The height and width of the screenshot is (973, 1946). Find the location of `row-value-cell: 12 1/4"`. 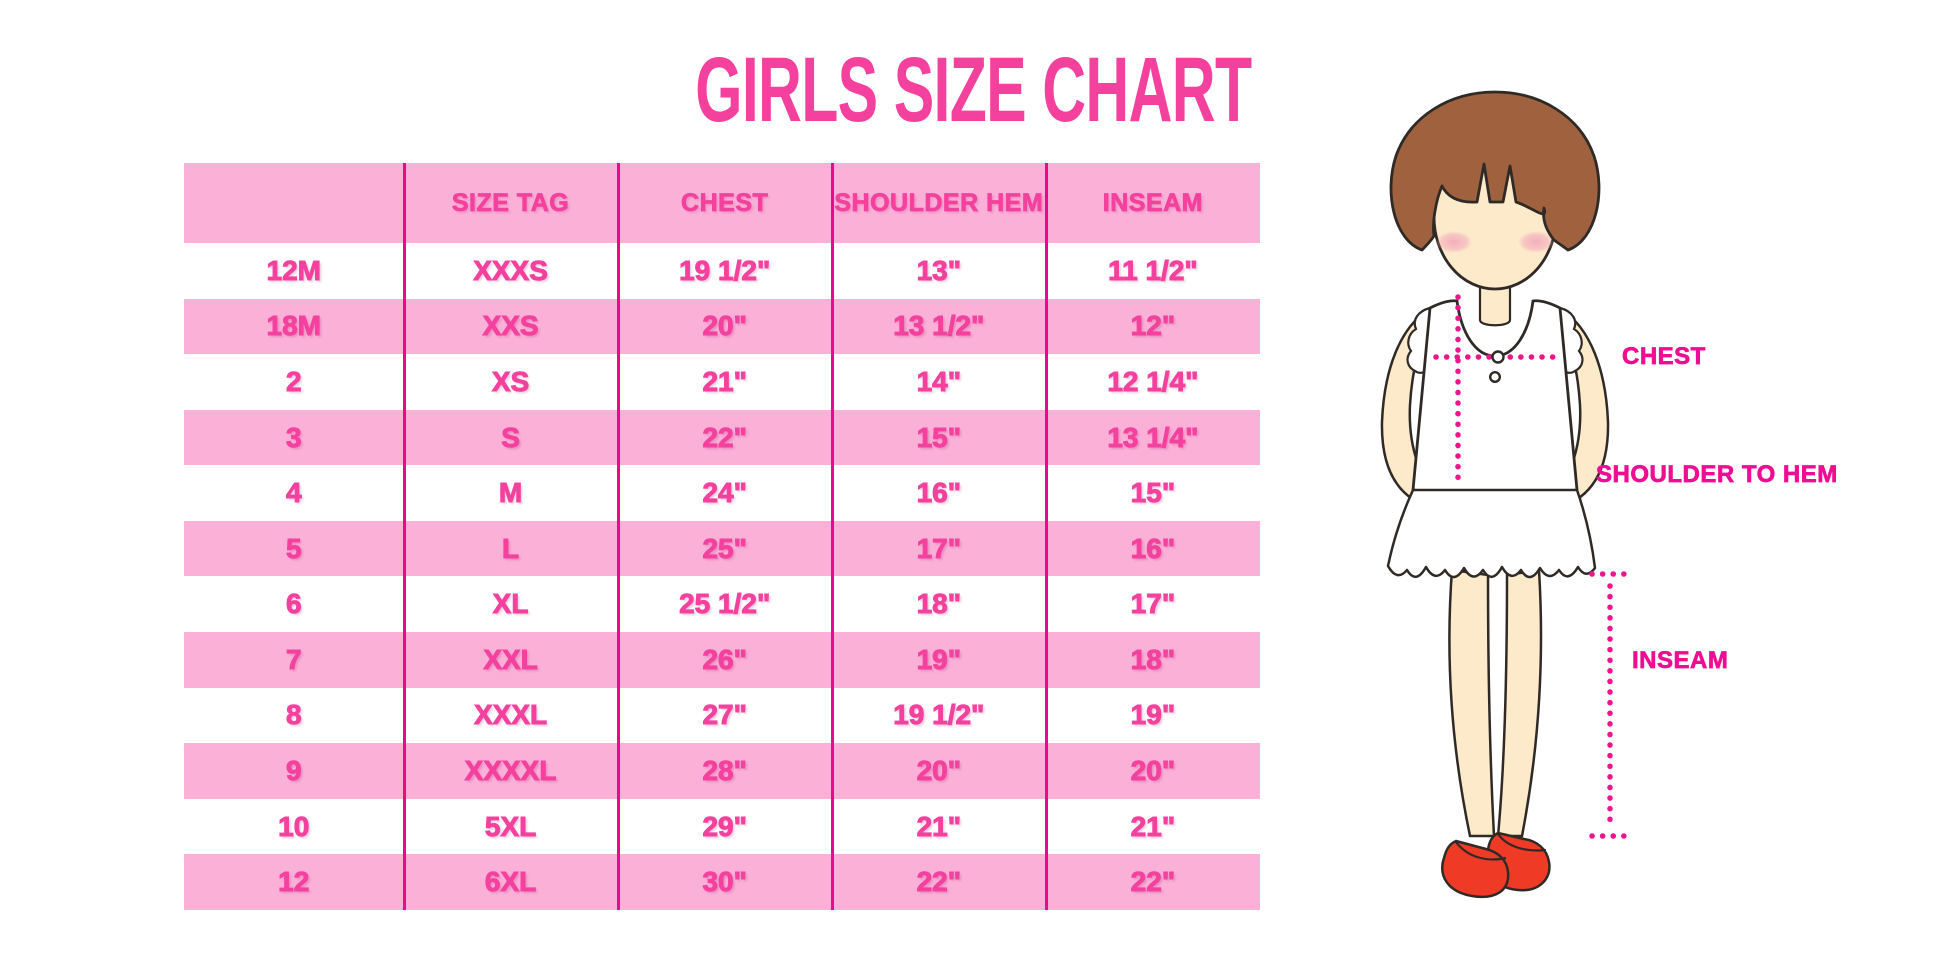

row-value-cell: 12 1/4" is located at coordinates (1153, 381).